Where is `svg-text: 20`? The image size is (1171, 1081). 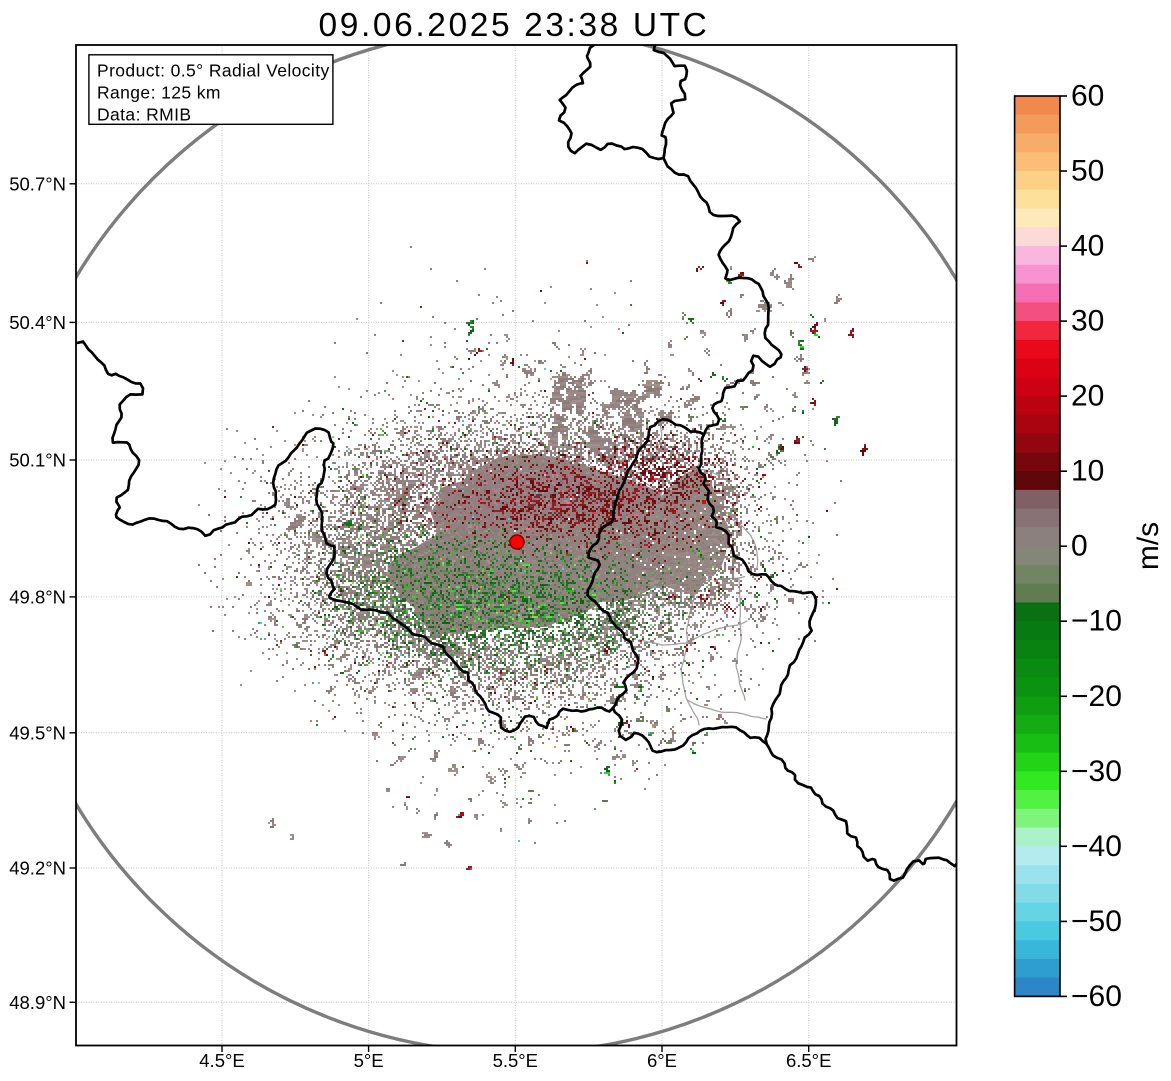
svg-text: 20 is located at coordinates (1087, 396).